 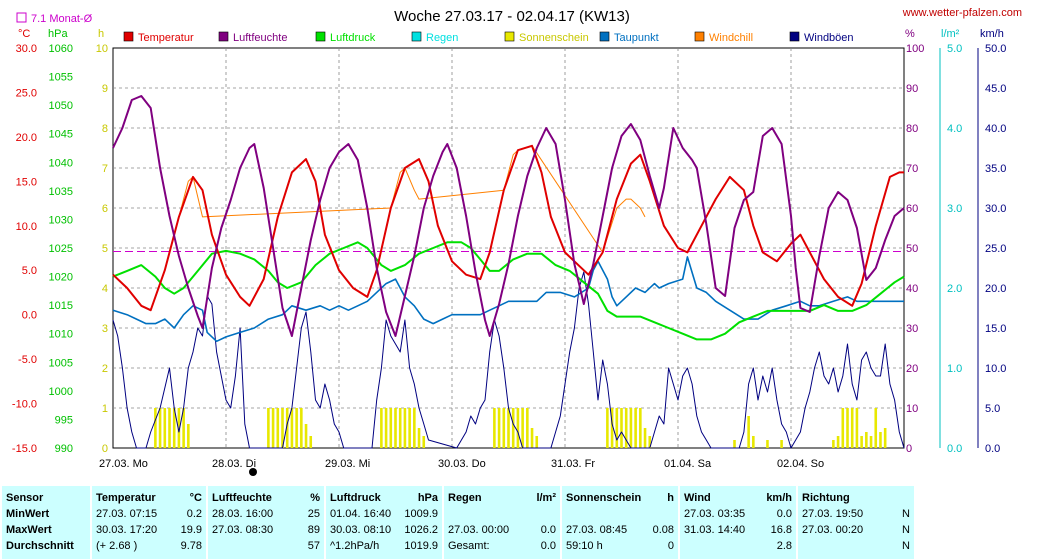 What do you see at coordinates (117, 546) in the screenshot?
I see `table-cell-date: (+ 2.68 )` at bounding box center [117, 546].